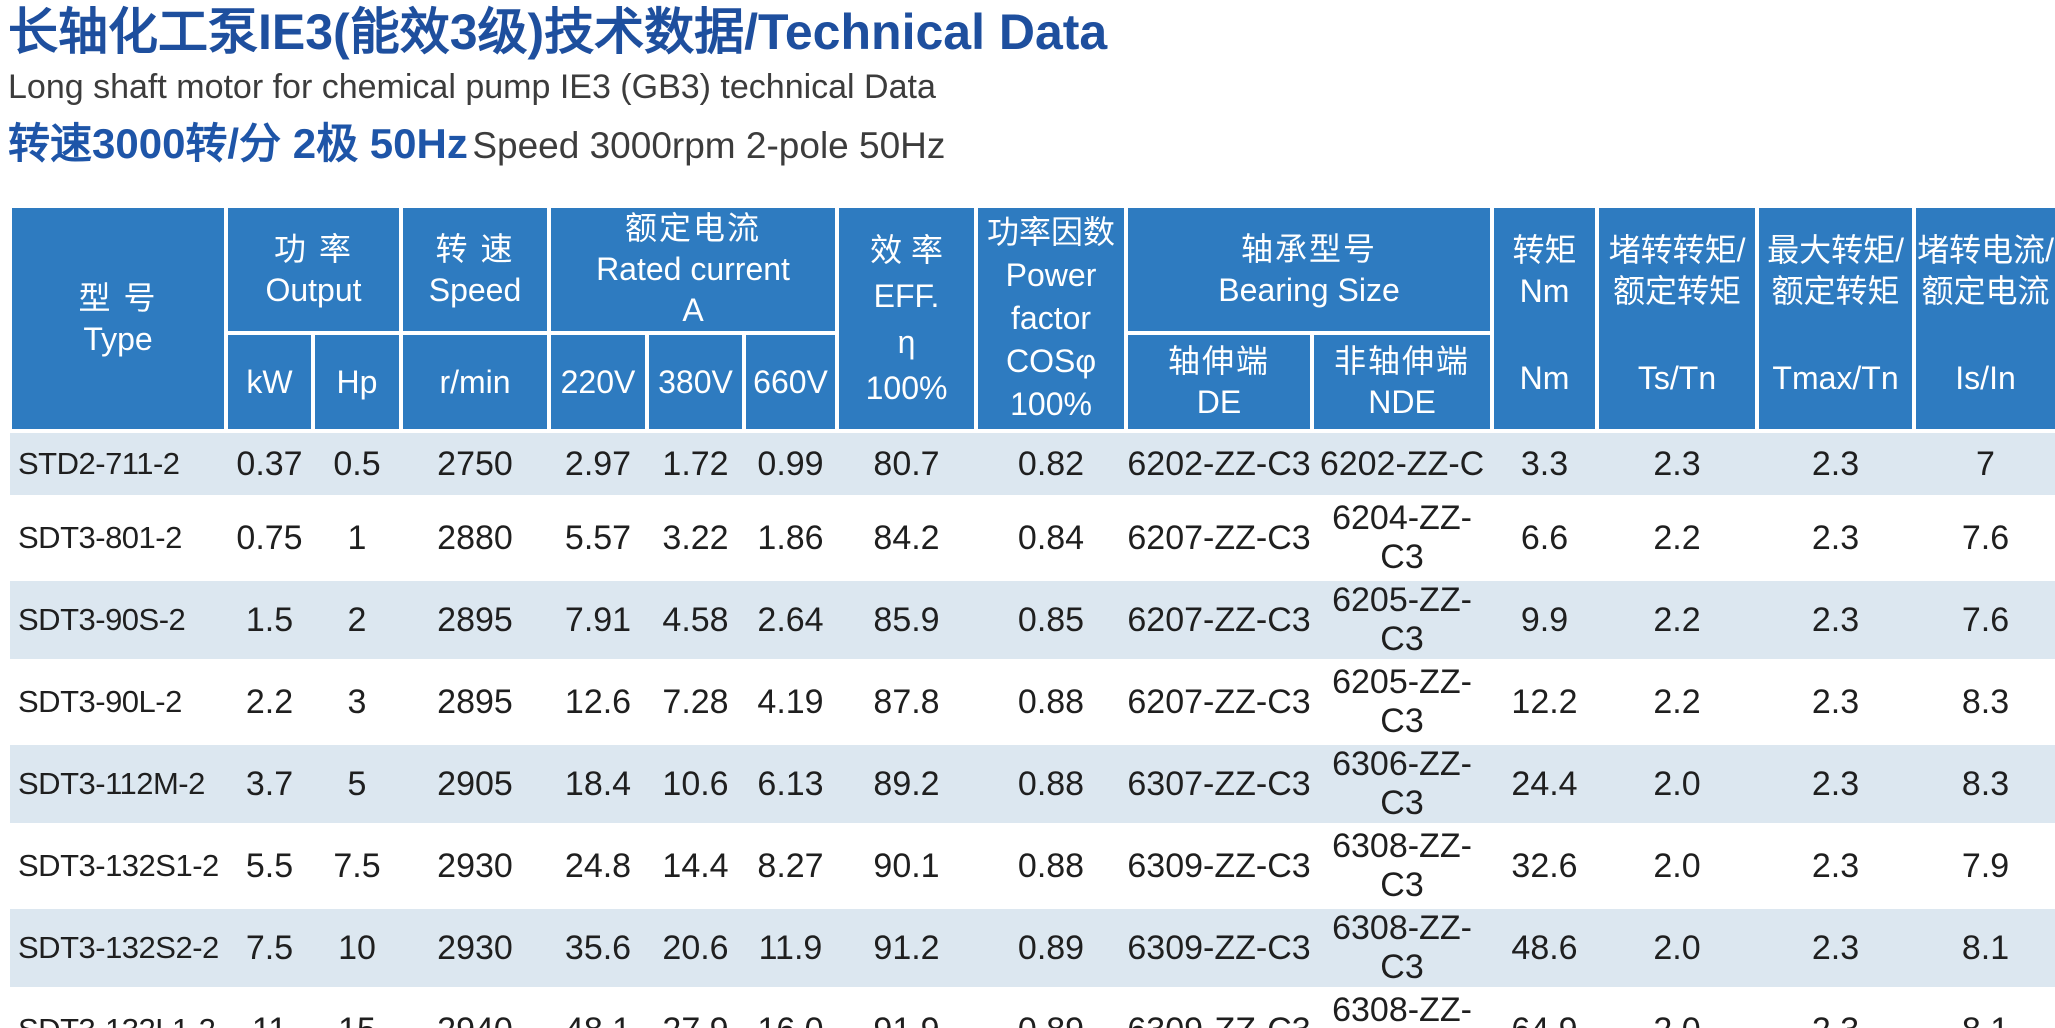  I want to click on value-cell: 6309-ZZ-C3, so click(1219, 948).